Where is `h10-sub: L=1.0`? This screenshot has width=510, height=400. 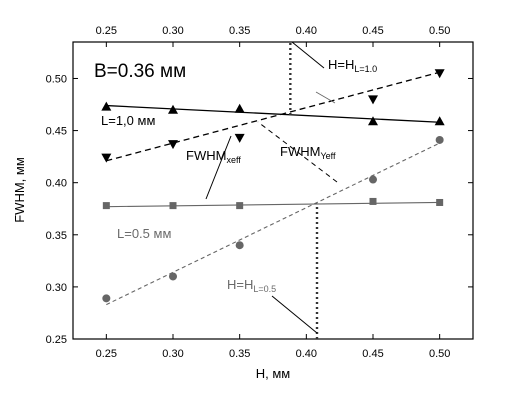
h10-sub: L=1.0 is located at coordinates (365, 69).